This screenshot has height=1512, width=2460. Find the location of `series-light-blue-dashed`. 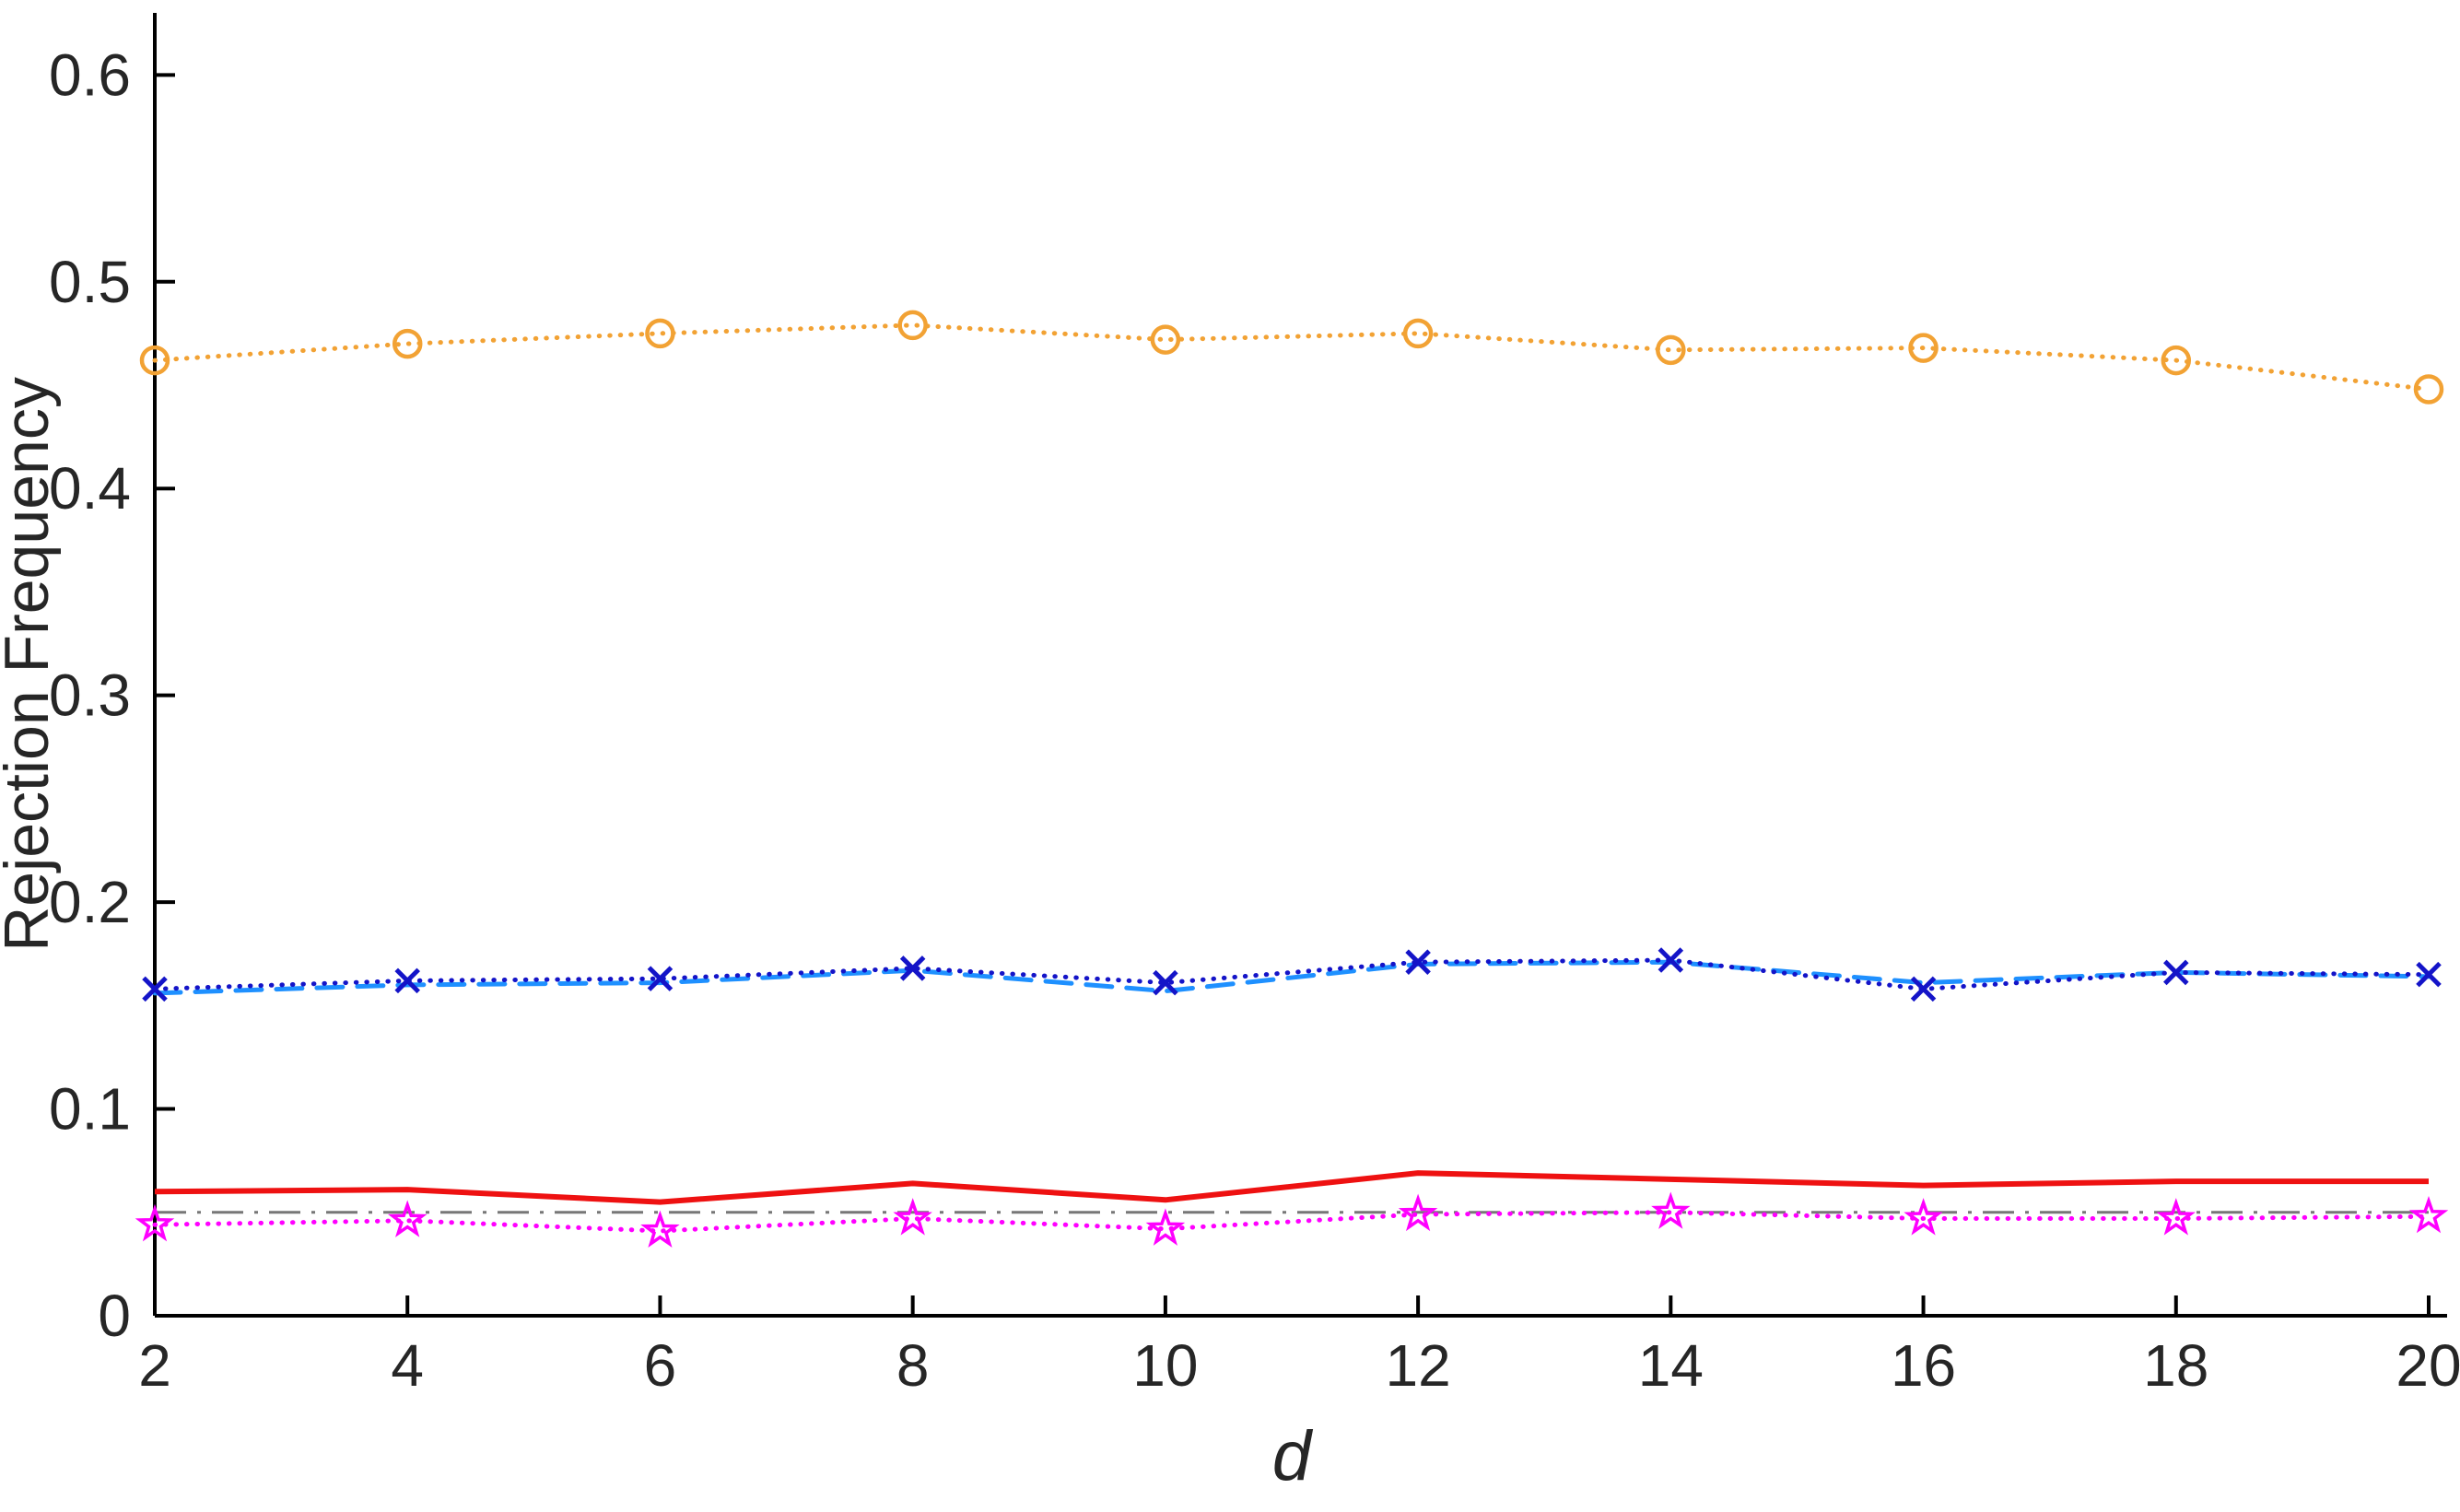

series-light-blue-dashed is located at coordinates (1291, 977).